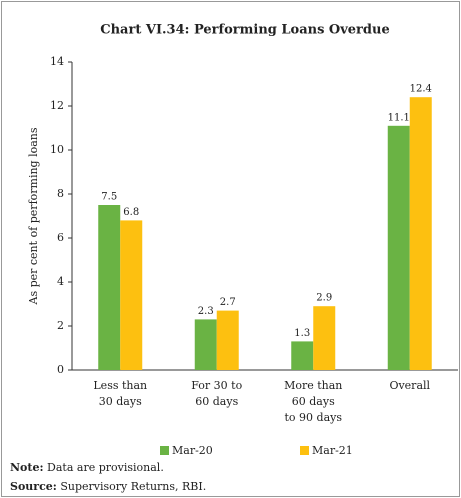 This screenshot has height=498, width=461. What do you see at coordinates (60, 369) in the screenshot?
I see `y-tick-label: 0` at bounding box center [60, 369].